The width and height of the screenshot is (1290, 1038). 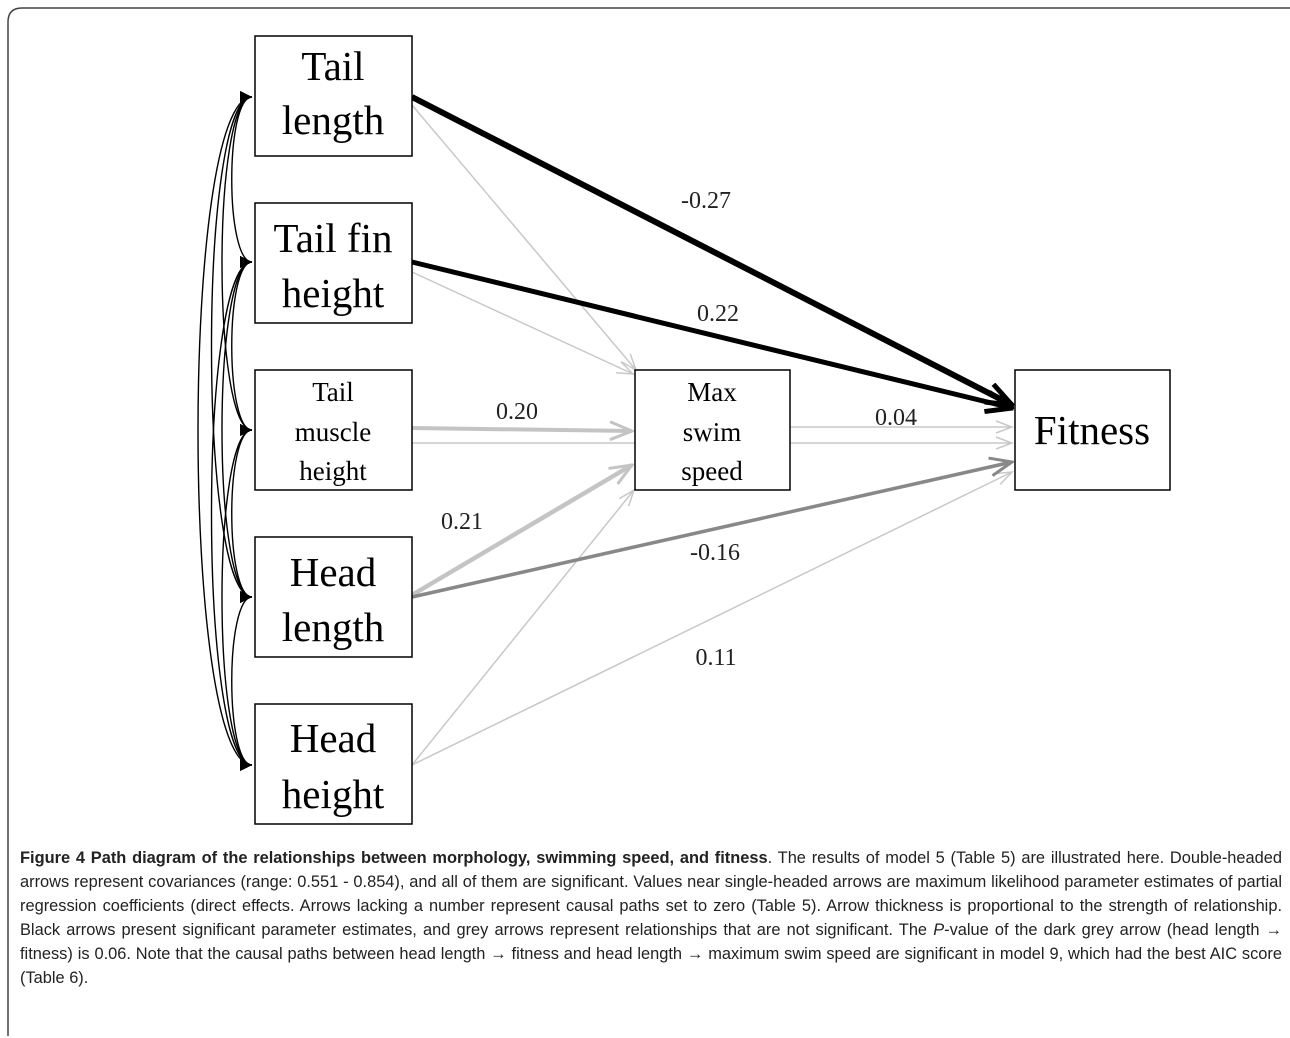 I want to click on node-label: swim, so click(x=712, y=432).